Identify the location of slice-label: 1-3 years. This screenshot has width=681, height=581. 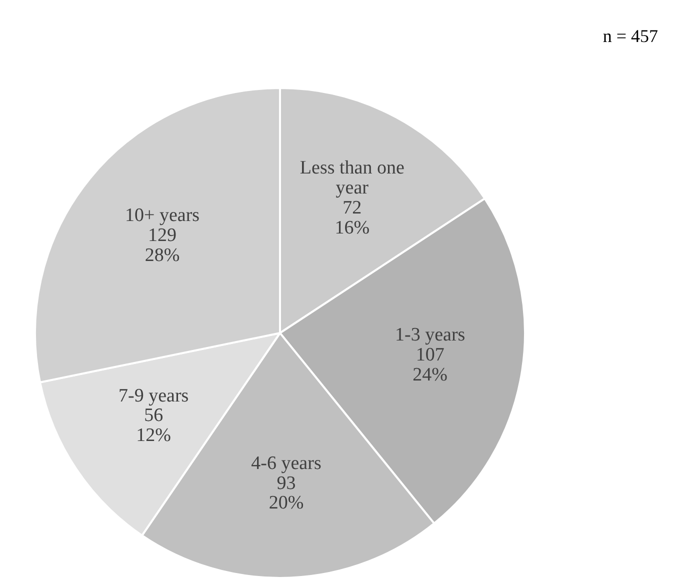
(430, 335).